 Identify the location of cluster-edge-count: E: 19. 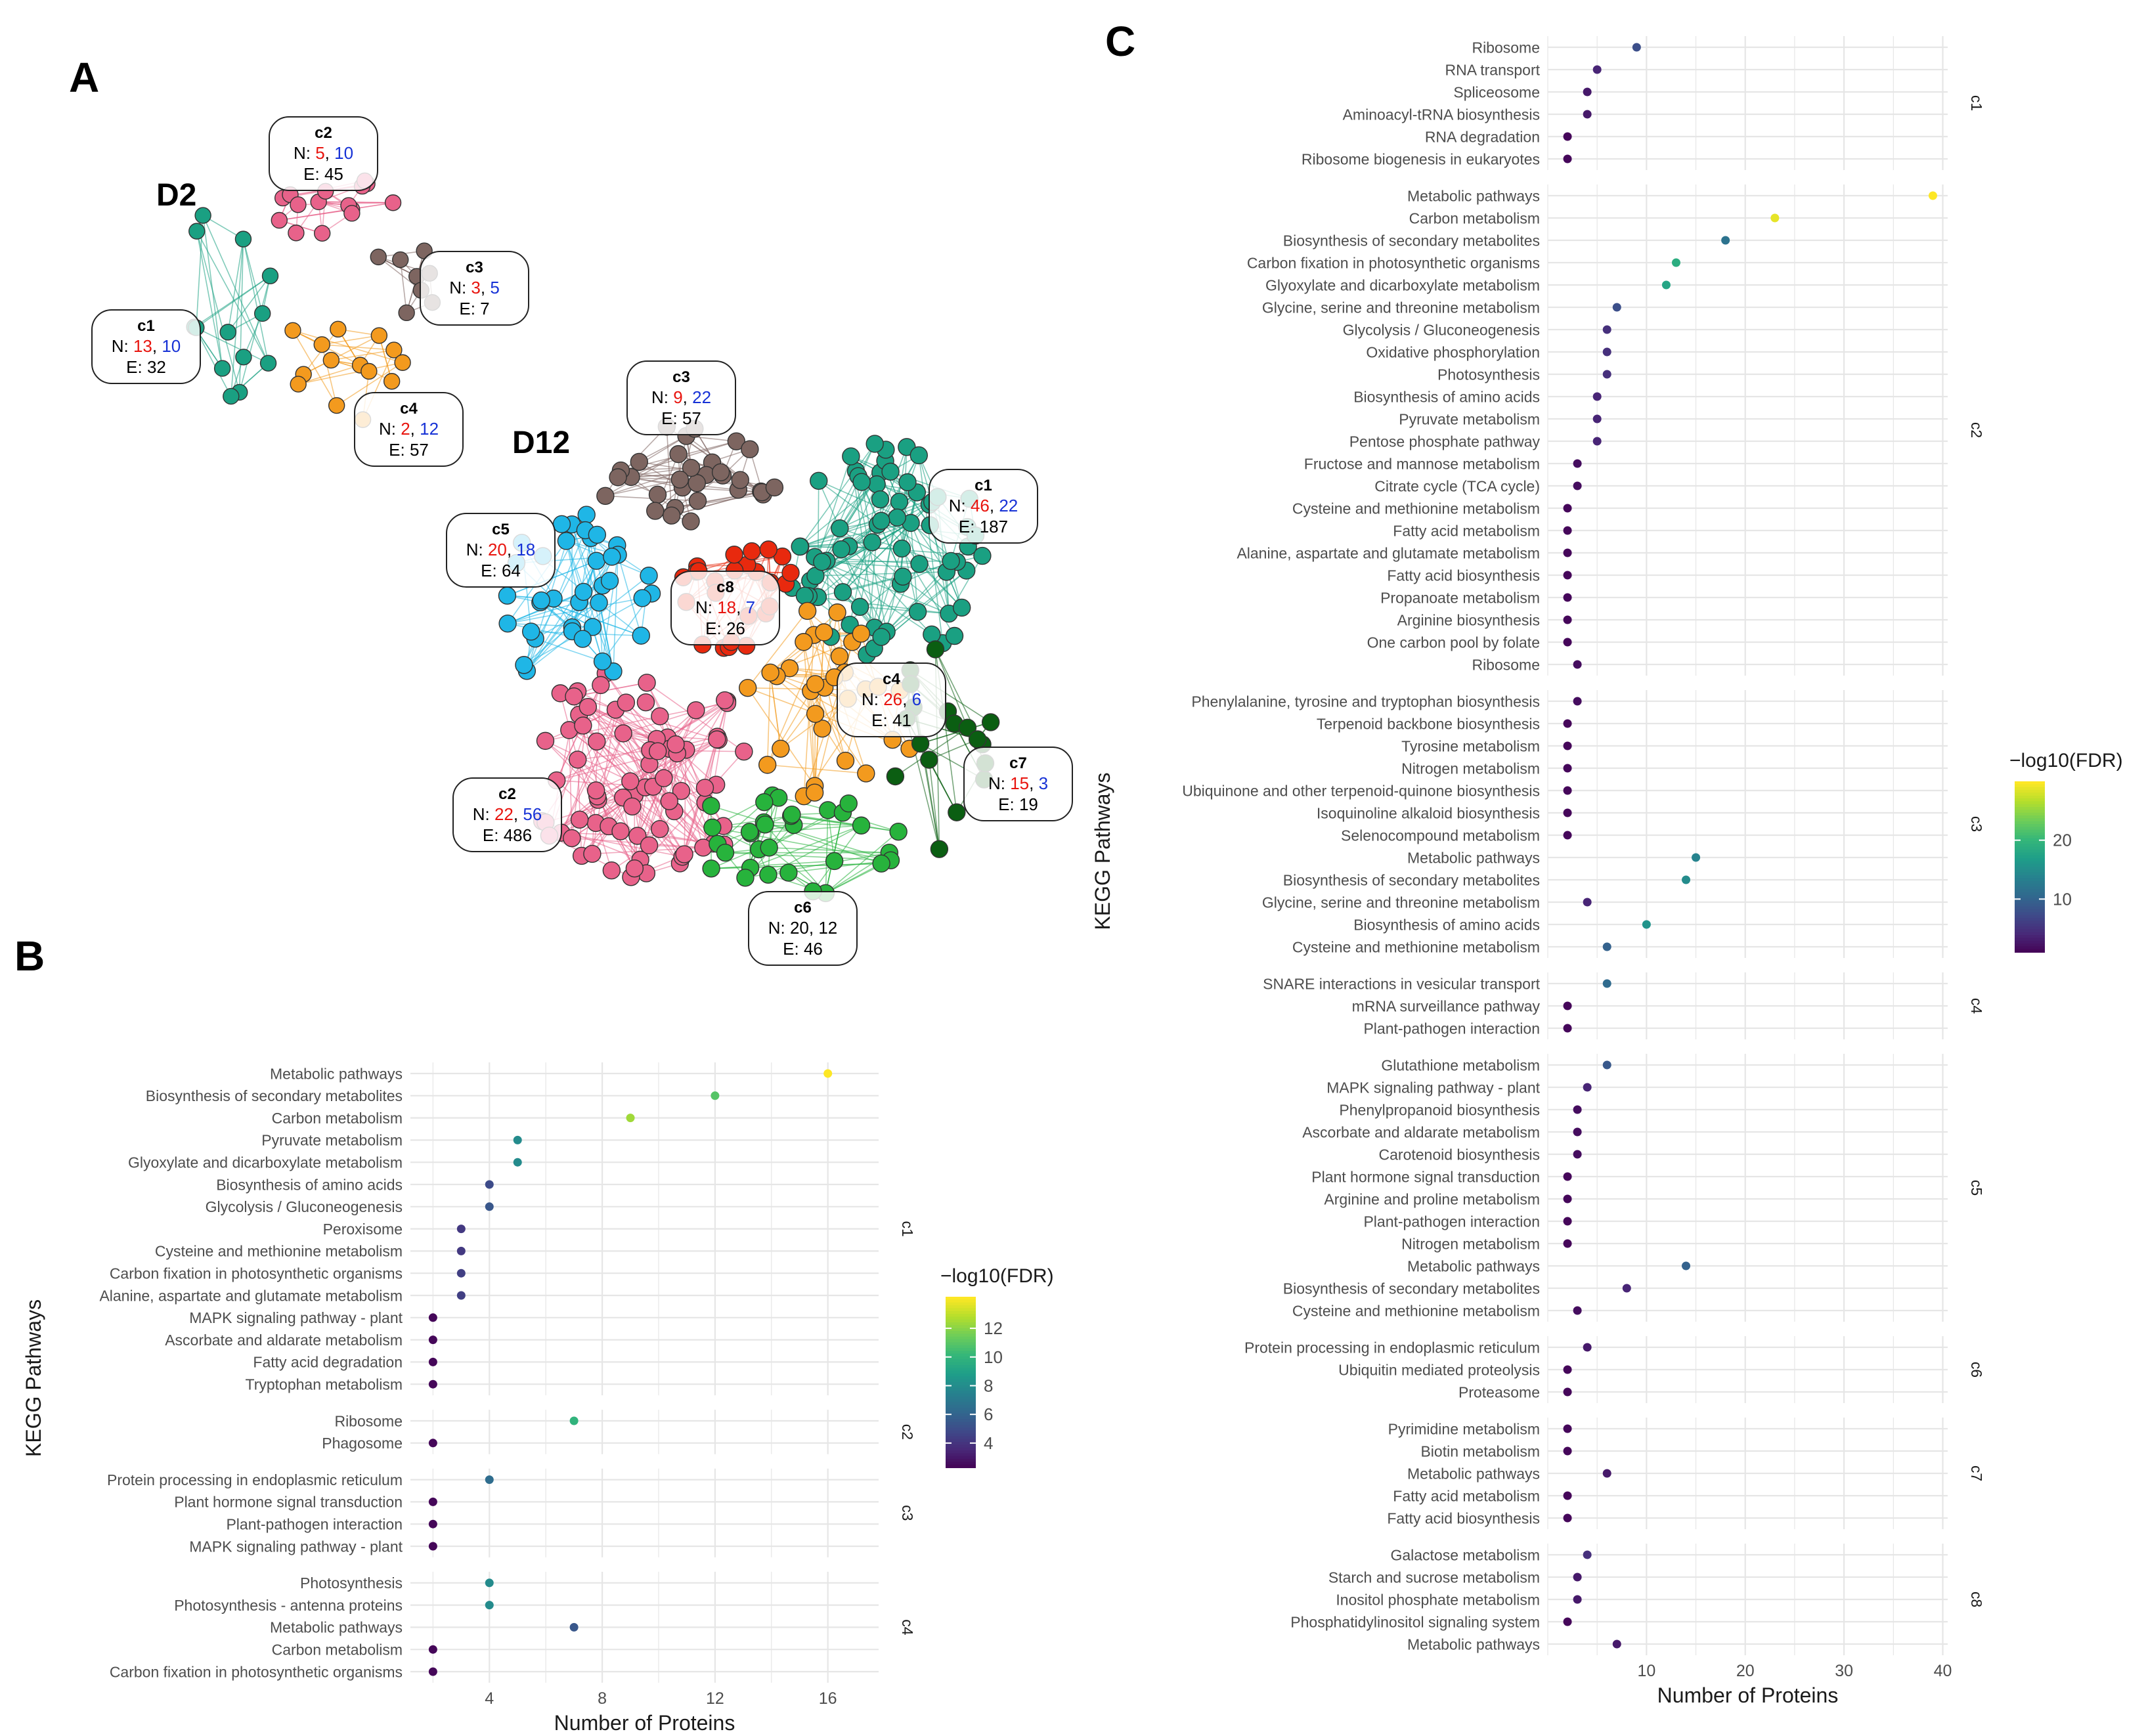
(1018, 804).